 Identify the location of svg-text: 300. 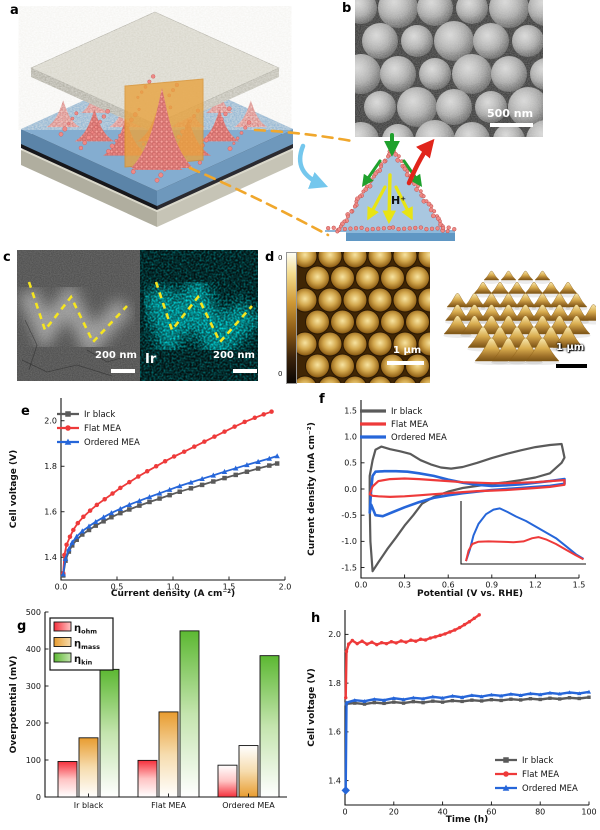
(33, 686).